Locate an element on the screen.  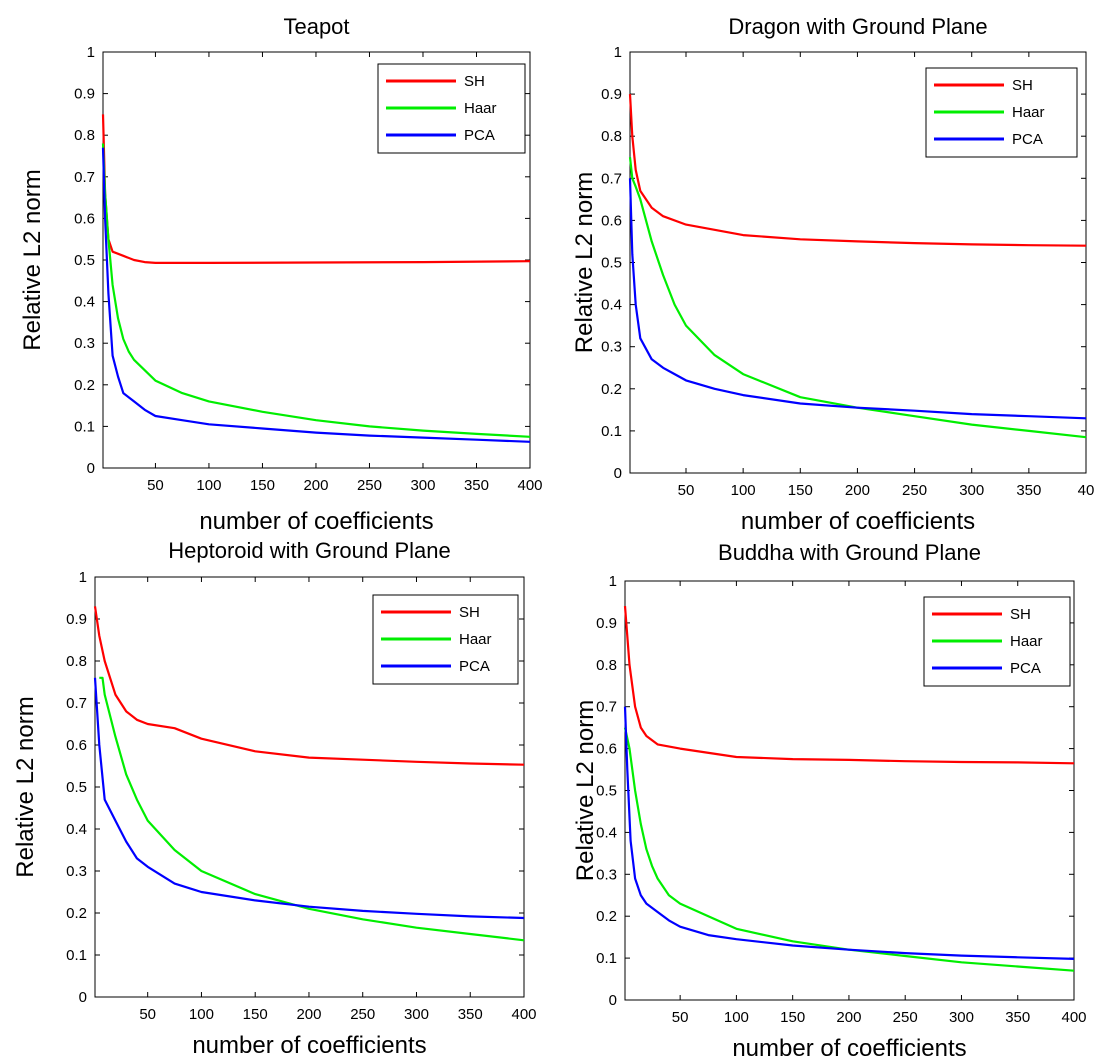
chart-title: Buddha with Ground Plane is located at coordinates (849, 552).